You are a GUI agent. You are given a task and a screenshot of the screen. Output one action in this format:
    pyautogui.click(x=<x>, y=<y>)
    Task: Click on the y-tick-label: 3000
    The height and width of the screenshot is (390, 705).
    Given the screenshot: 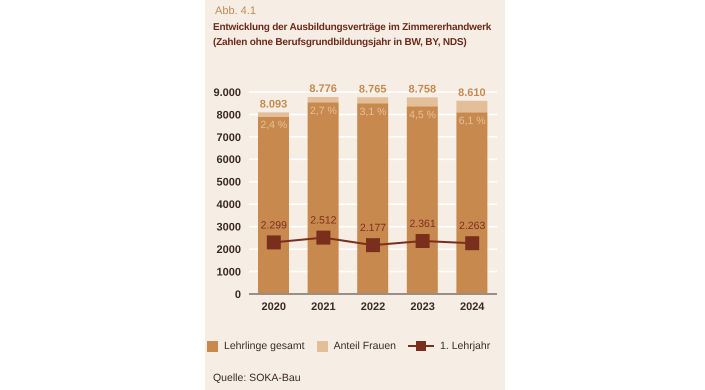 What is the action you would take?
    pyautogui.click(x=228, y=228)
    